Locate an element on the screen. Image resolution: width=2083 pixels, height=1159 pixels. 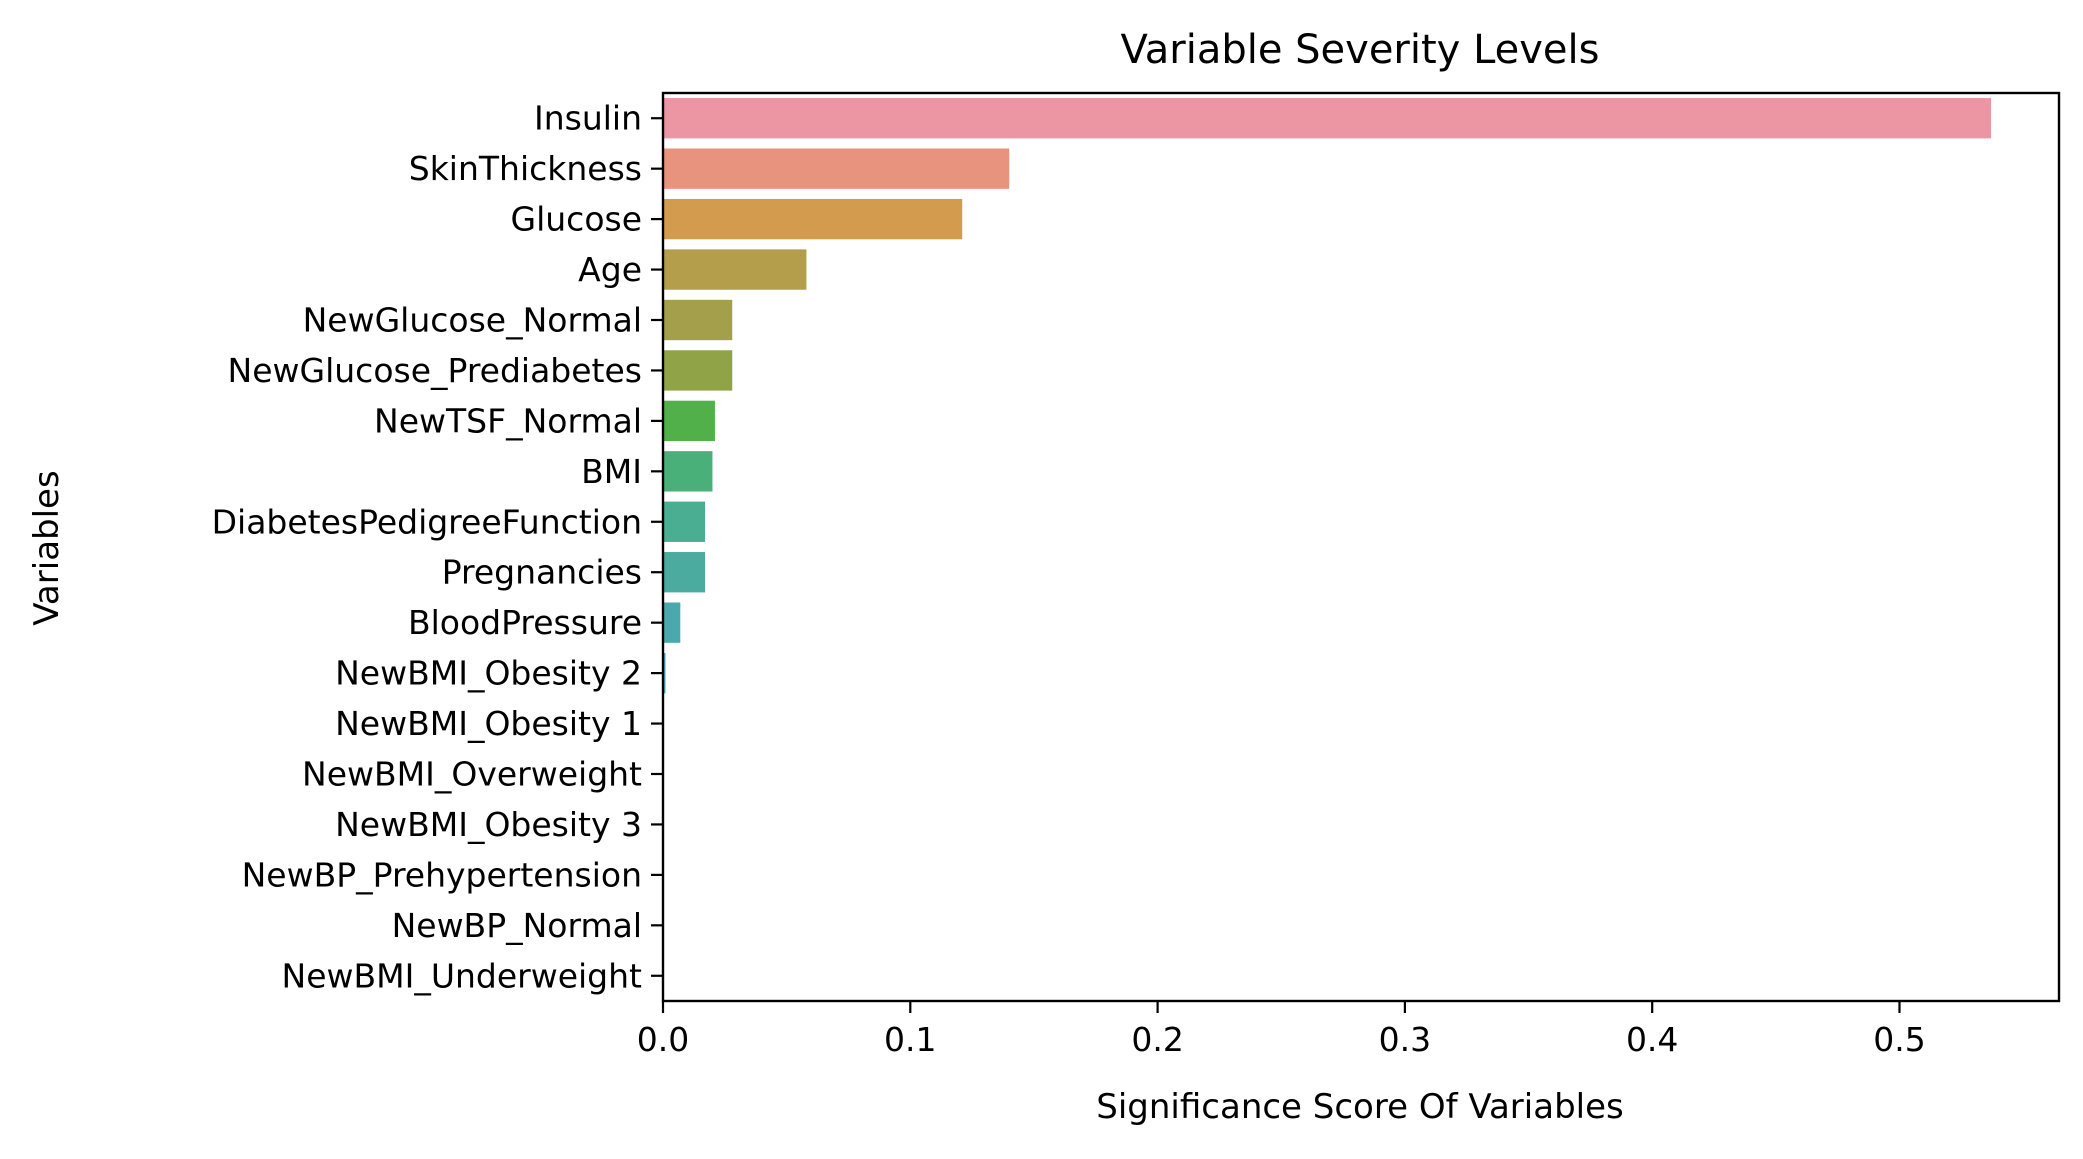
y-tick-label: Glucose is located at coordinates (576, 219).